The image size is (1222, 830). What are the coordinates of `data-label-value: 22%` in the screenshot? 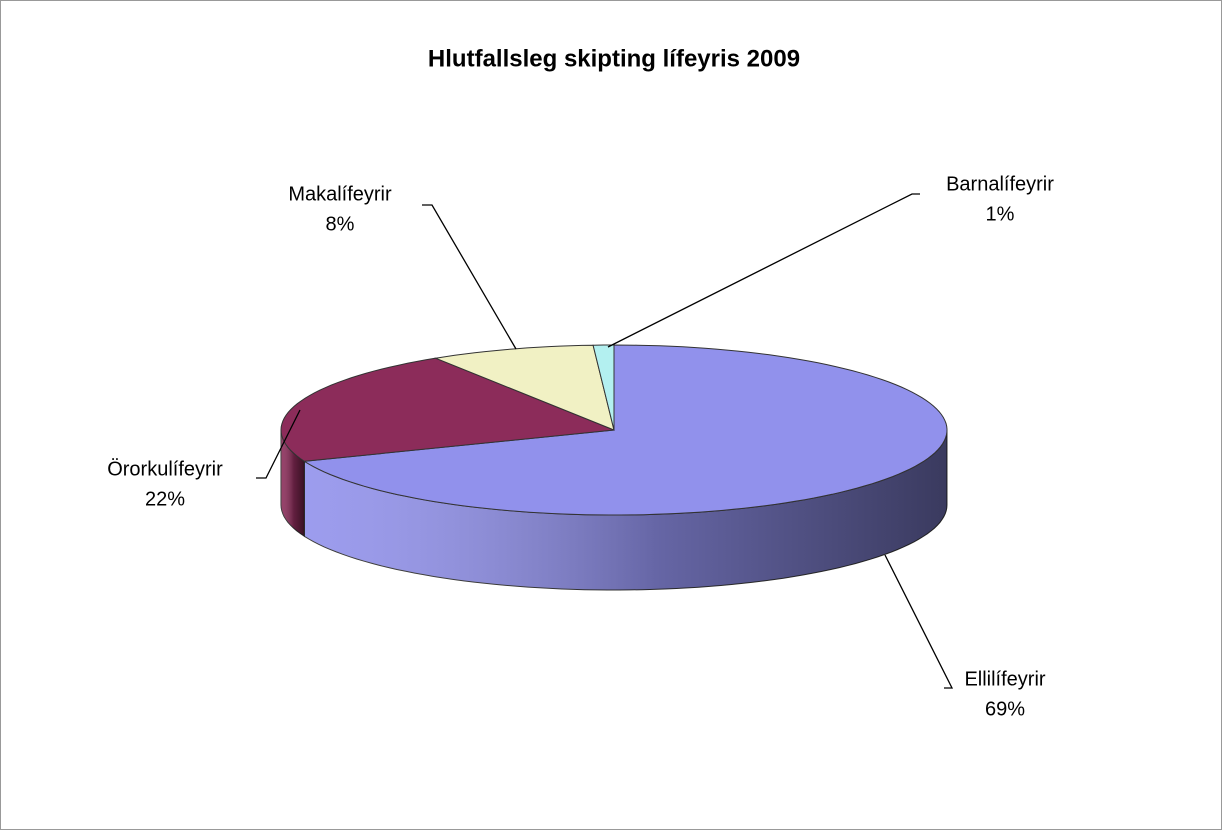 It's located at (165, 499).